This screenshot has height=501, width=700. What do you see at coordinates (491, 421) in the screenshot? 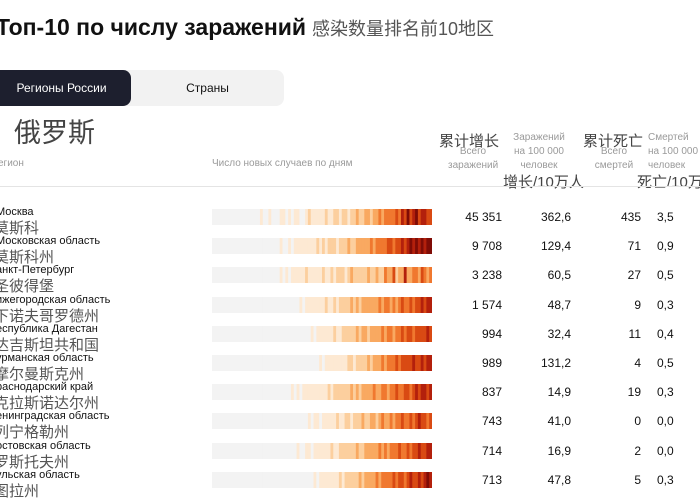
I see `total-cases-value: 743` at bounding box center [491, 421].